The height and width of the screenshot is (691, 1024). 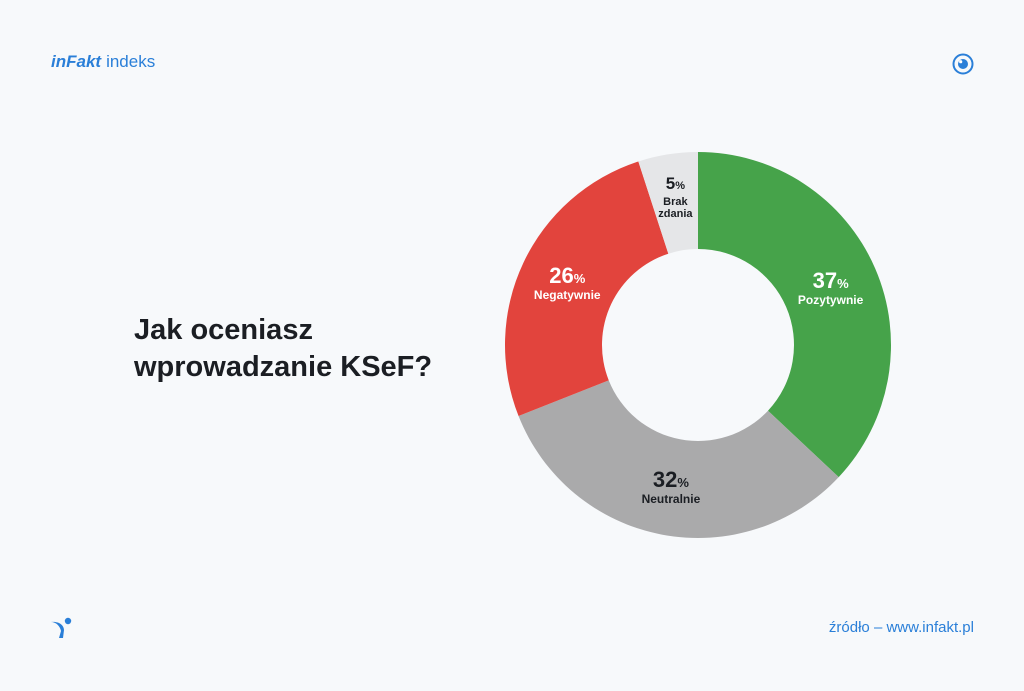 I want to click on question-line-2: wprowadzanie KSeF?, so click(x=283, y=367).